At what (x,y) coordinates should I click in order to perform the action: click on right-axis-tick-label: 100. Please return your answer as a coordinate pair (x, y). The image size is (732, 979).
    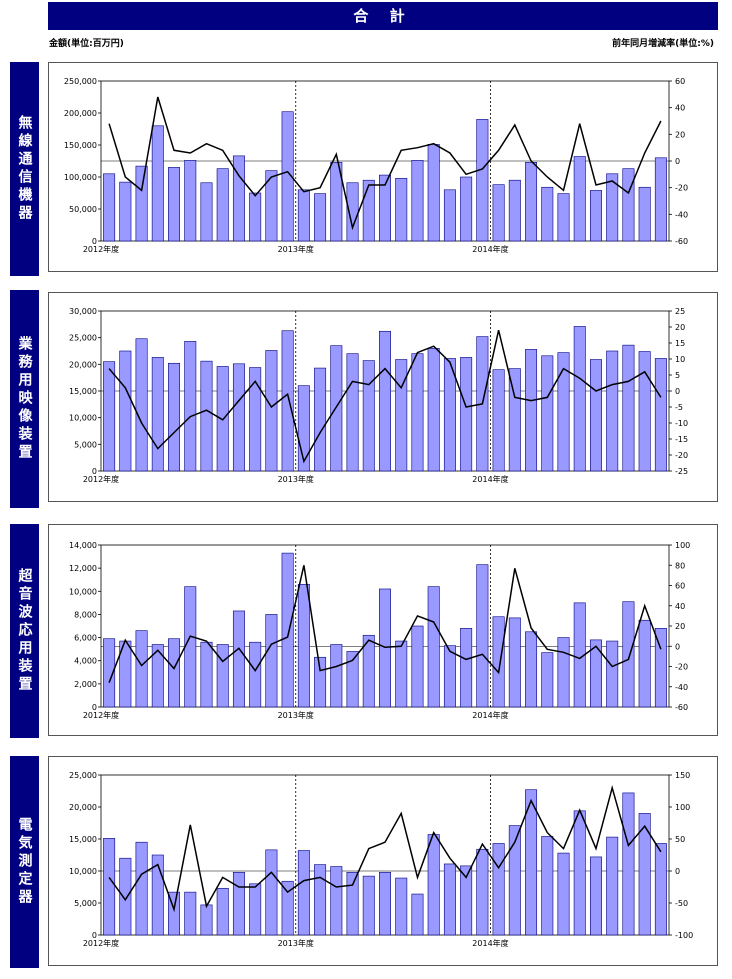
    Looking at the image, I should click on (682, 807).